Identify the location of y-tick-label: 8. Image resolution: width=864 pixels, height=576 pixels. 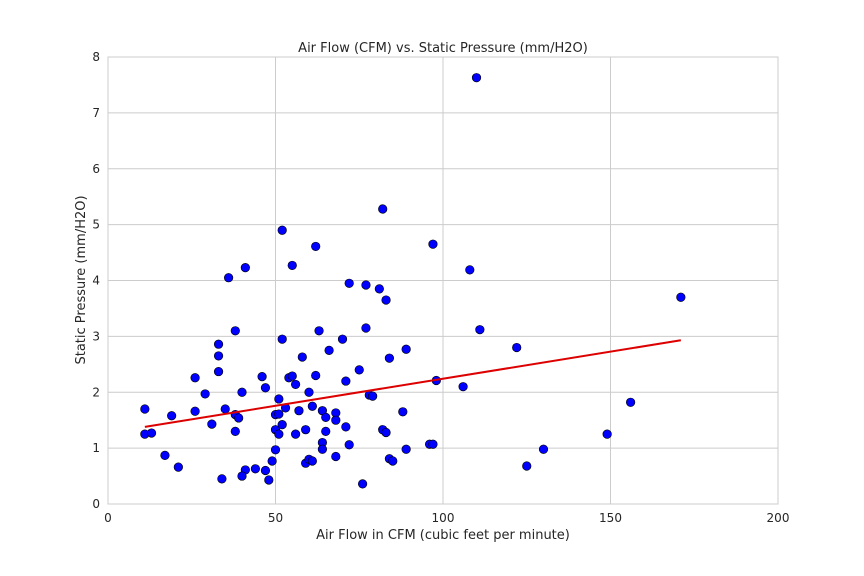
(96, 57).